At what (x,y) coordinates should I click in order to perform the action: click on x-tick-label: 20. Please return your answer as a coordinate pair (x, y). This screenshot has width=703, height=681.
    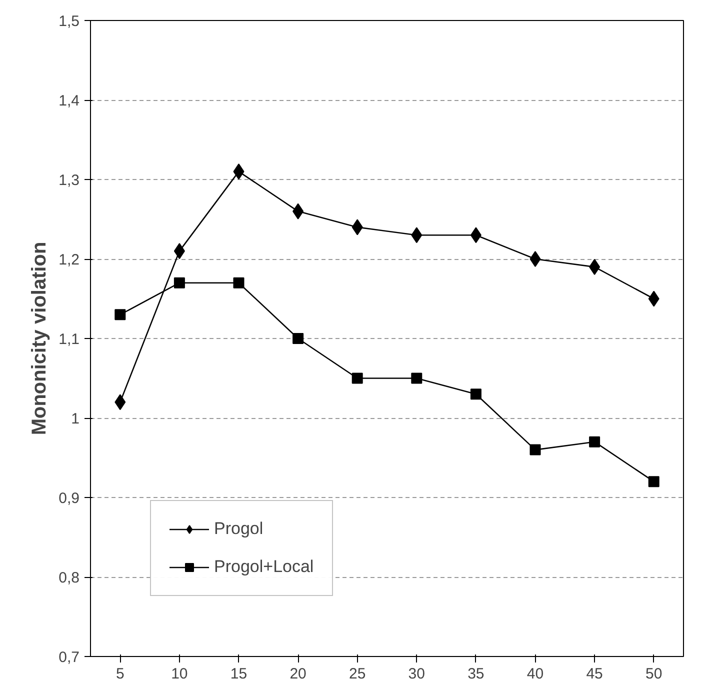
    Looking at the image, I should click on (298, 673).